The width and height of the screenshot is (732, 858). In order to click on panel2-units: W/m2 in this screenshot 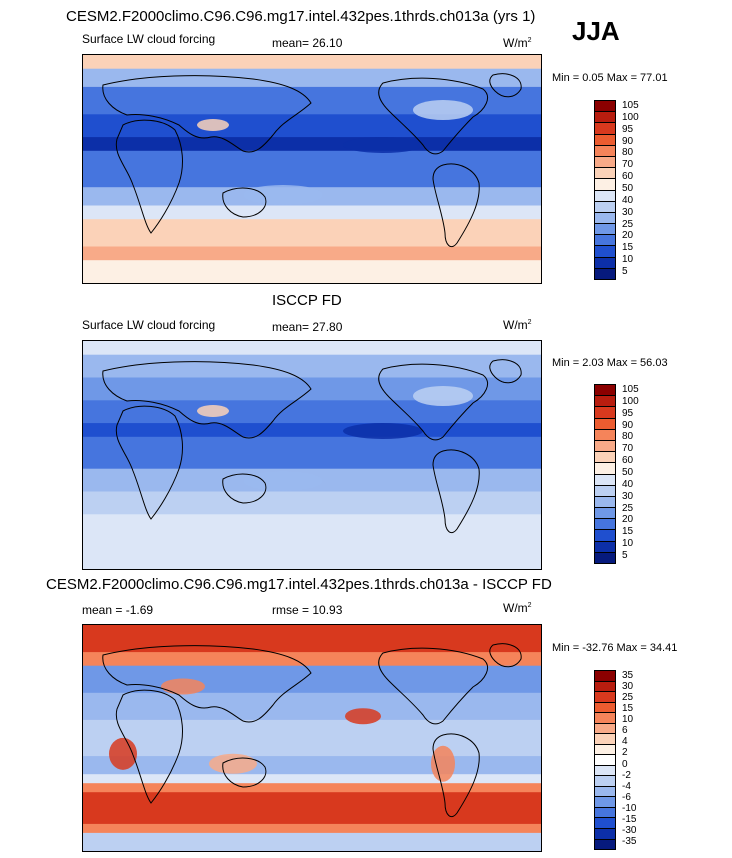, I will do `click(517, 325)`.